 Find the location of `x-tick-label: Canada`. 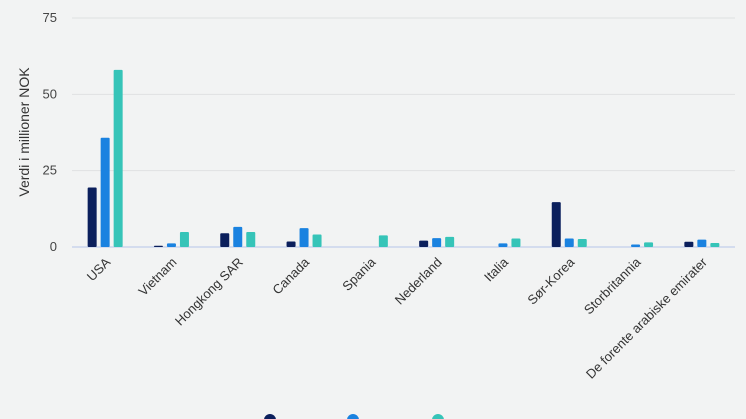

x-tick-label: Canada is located at coordinates (290, 275).